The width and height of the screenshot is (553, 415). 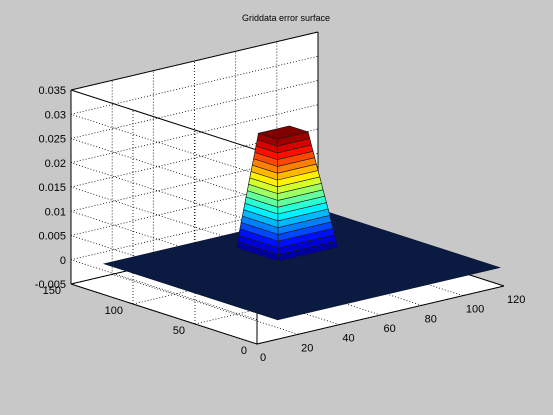 What do you see at coordinates (431, 319) in the screenshot?
I see `x-tick-label: 80` at bounding box center [431, 319].